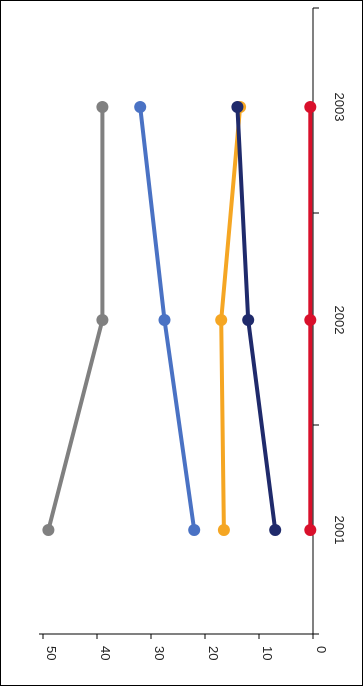 This screenshot has height=686, width=363. Describe the element at coordinates (339, 107) in the screenshot. I see `category-tick-label: 2003` at that location.